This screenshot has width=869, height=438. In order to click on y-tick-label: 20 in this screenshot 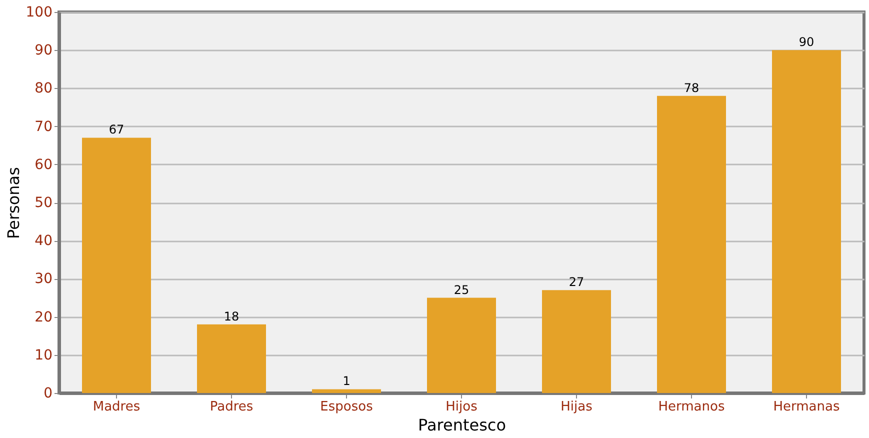, I will do `click(43, 317)`.